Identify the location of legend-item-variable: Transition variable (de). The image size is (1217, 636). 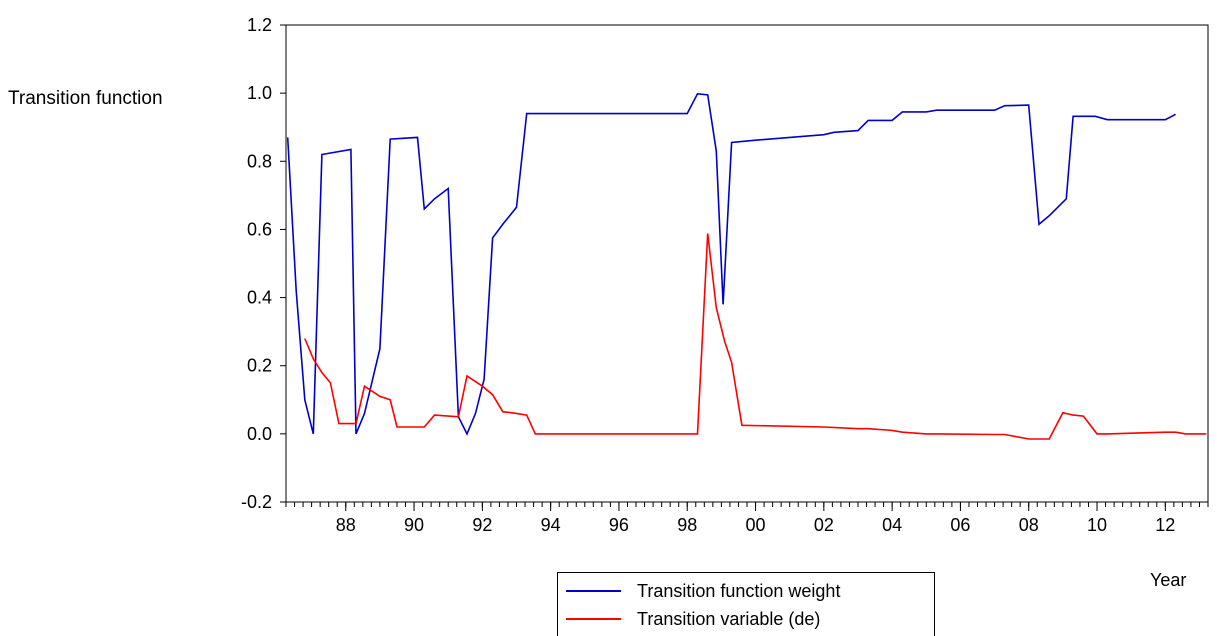
(689, 619).